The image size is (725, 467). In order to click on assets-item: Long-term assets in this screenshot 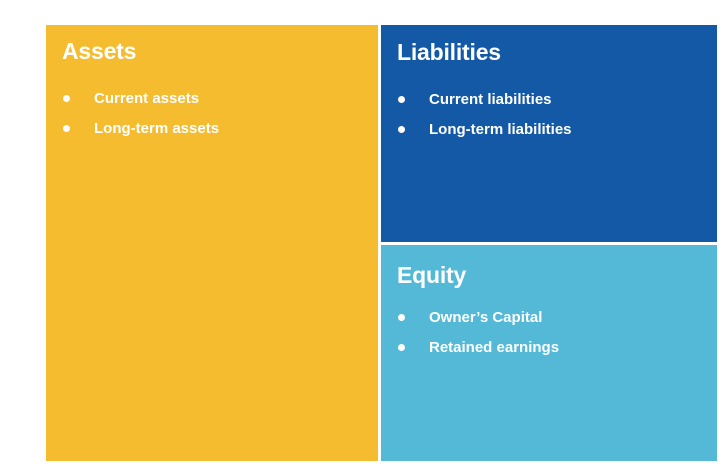, I will do `click(140, 129)`.